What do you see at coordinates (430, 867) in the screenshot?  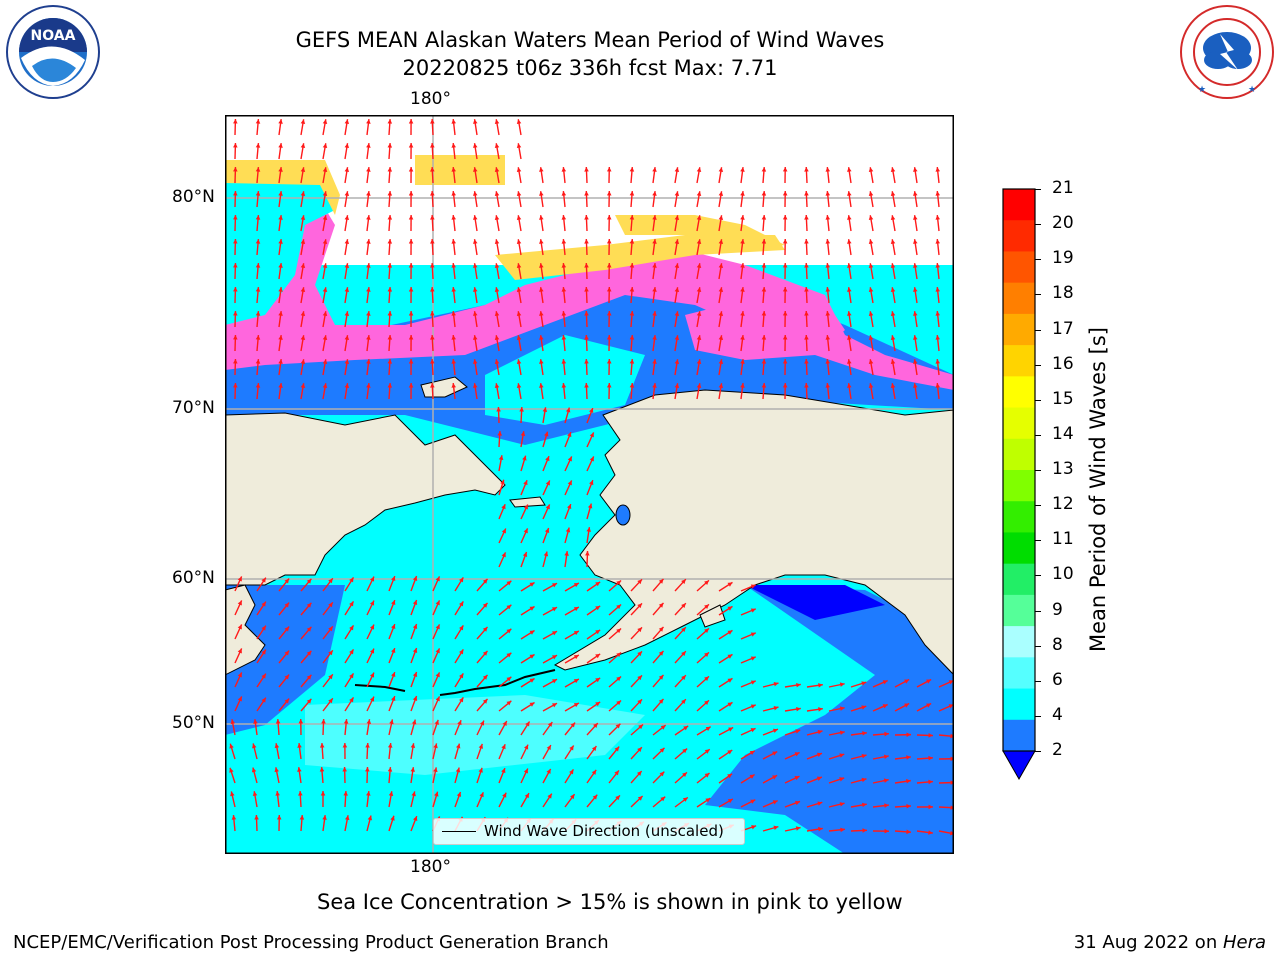 I see `lon-label-bottom: 180°` at bounding box center [430, 867].